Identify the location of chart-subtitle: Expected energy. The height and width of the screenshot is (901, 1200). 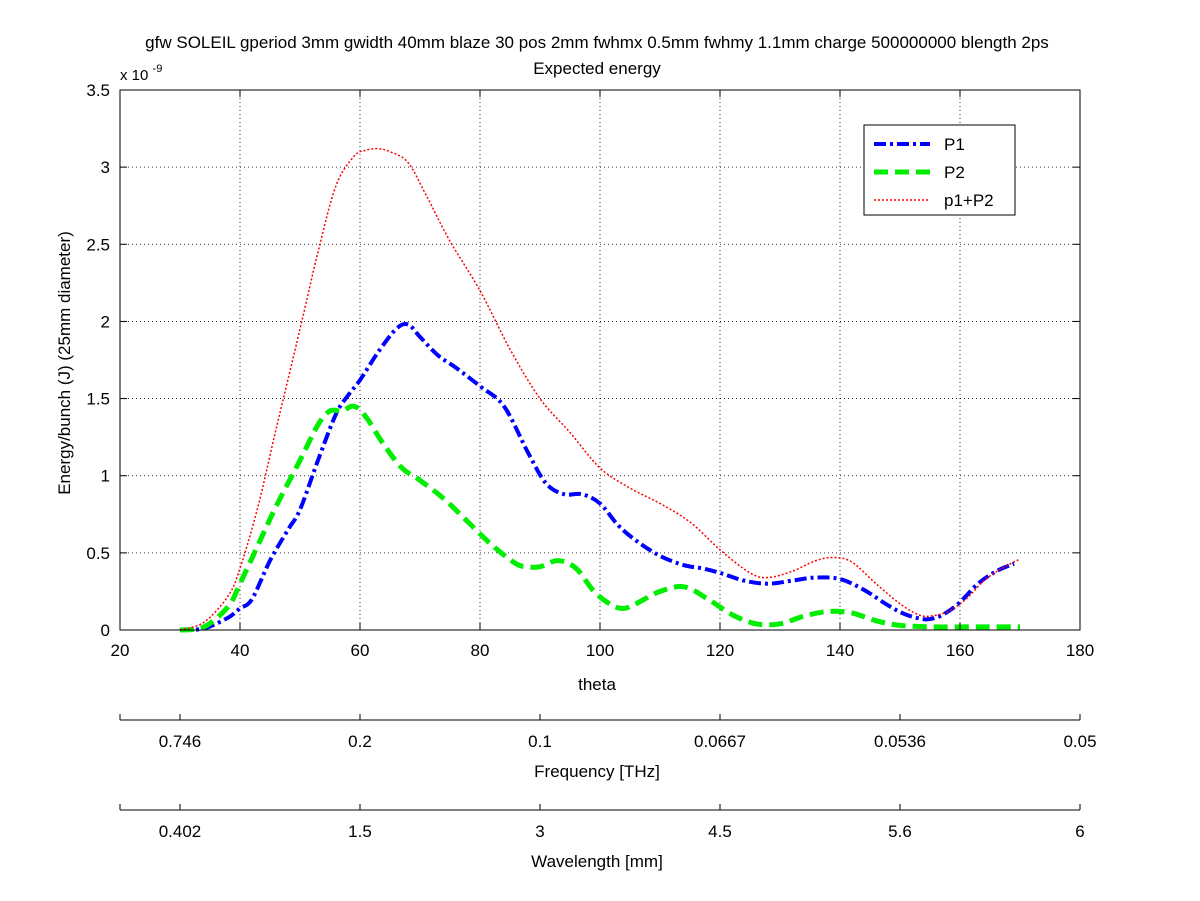
(597, 68).